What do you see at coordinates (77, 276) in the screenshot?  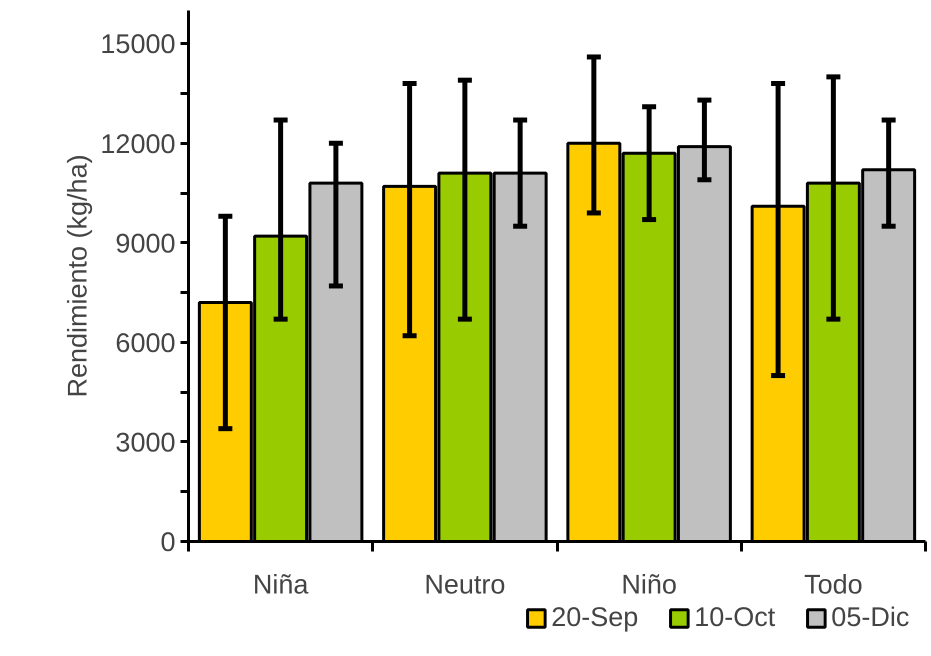 I see `y-axis-title: Rendimiento (kg/ha)` at bounding box center [77, 276].